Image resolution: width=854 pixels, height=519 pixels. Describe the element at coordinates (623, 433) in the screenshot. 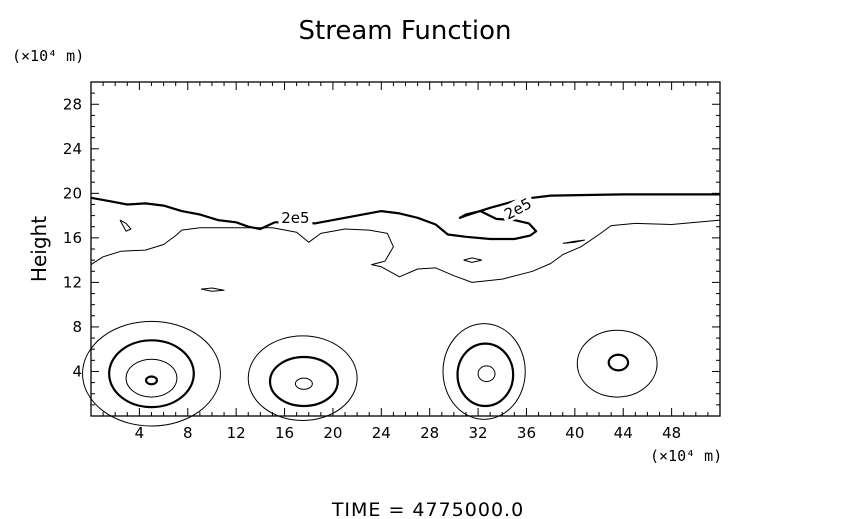

I see `x-tick-label: 44` at that location.